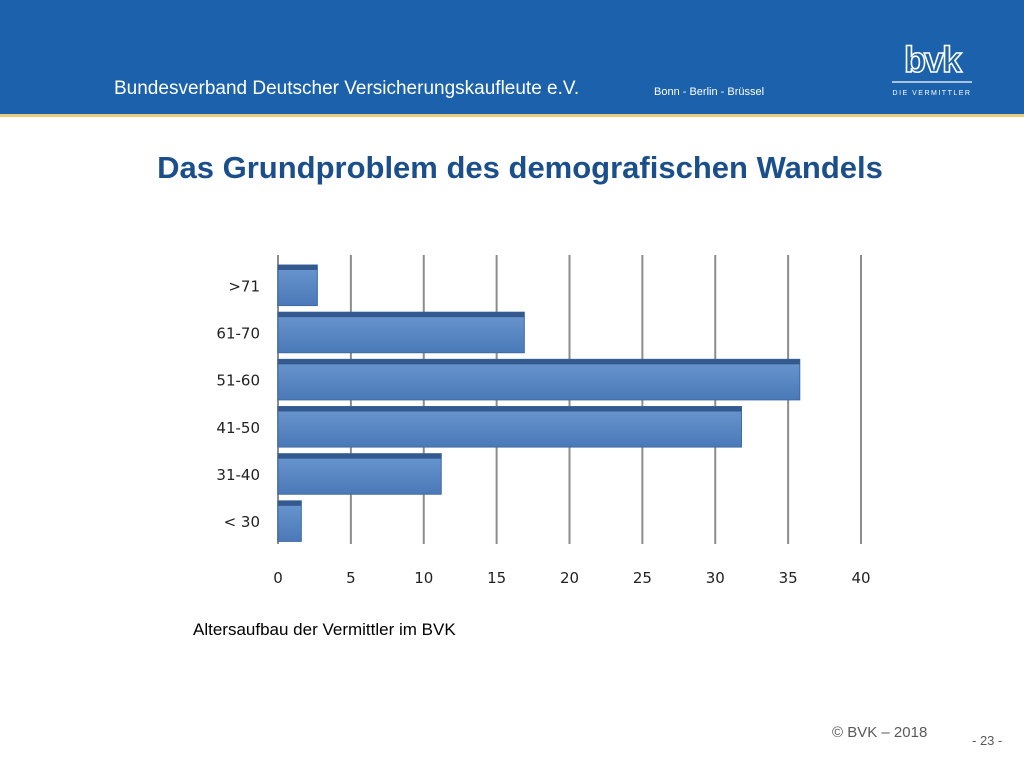  Describe the element at coordinates (244, 286) in the screenshot. I see `category-label: >71` at that location.